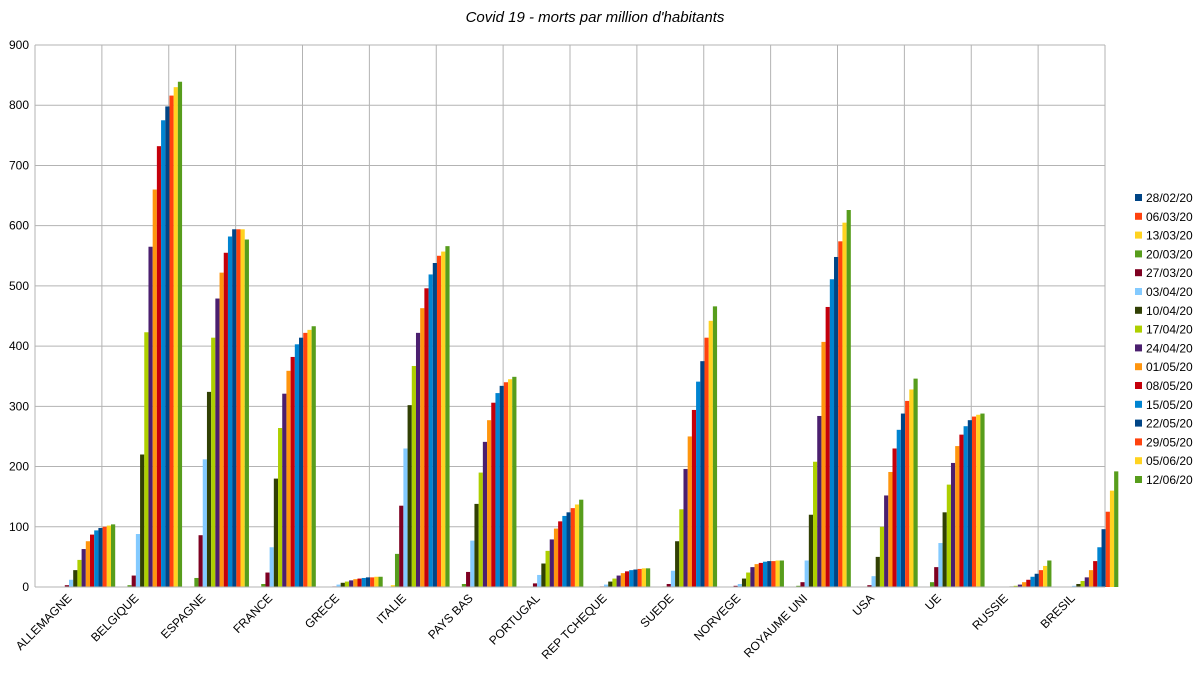 This screenshot has height=683, width=1197. What do you see at coordinates (775, 625) in the screenshot?
I see `x-tick-label: ROYAUME UNI` at bounding box center [775, 625].